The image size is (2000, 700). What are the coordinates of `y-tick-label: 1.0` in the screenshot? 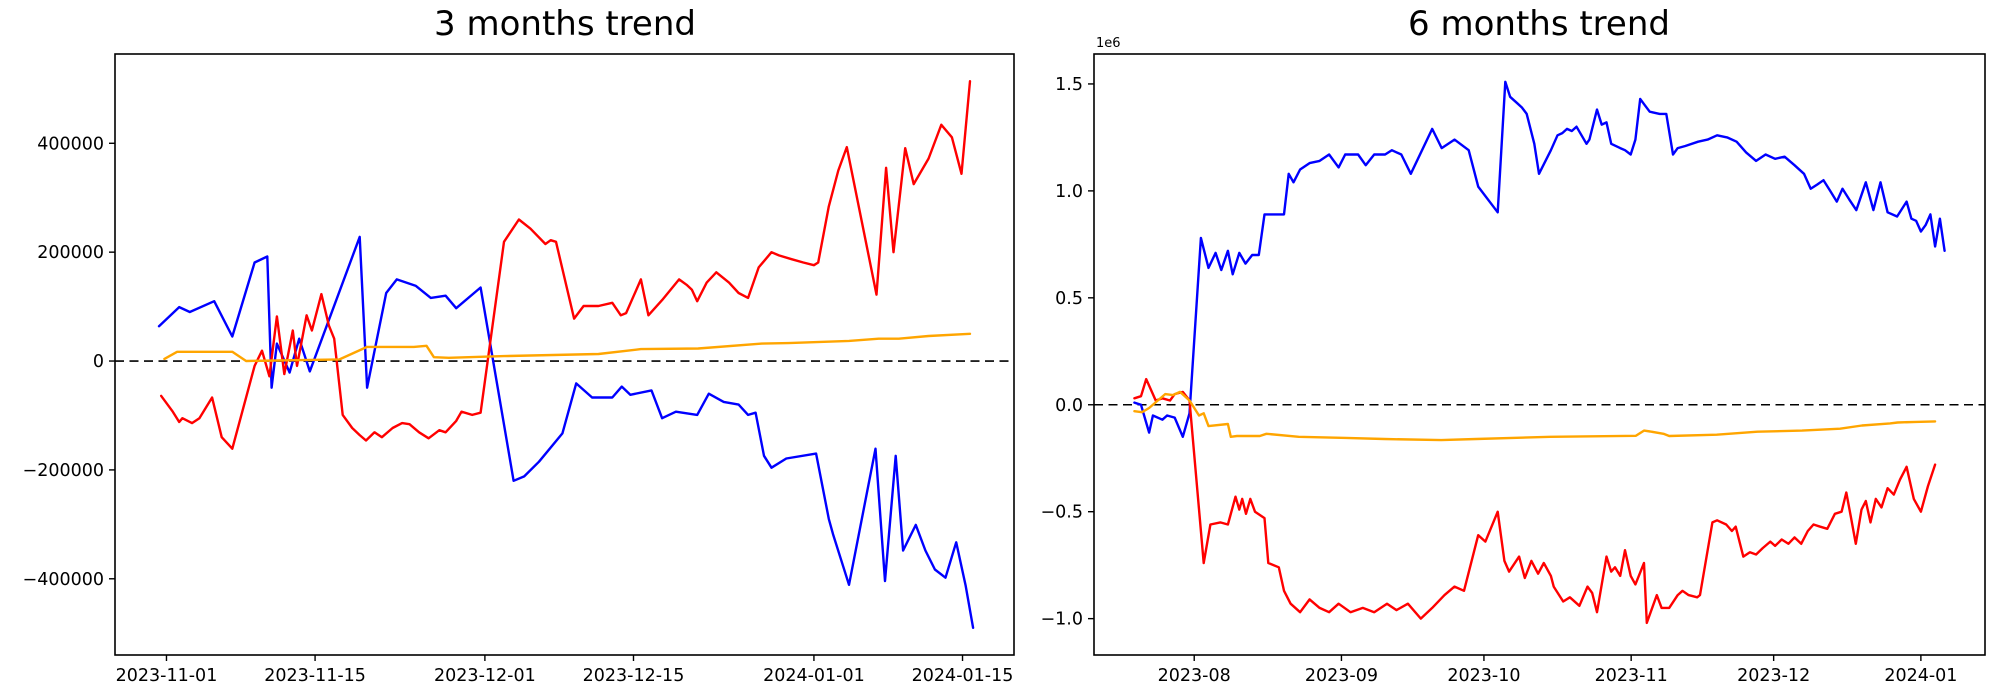 It's located at (1069, 192).